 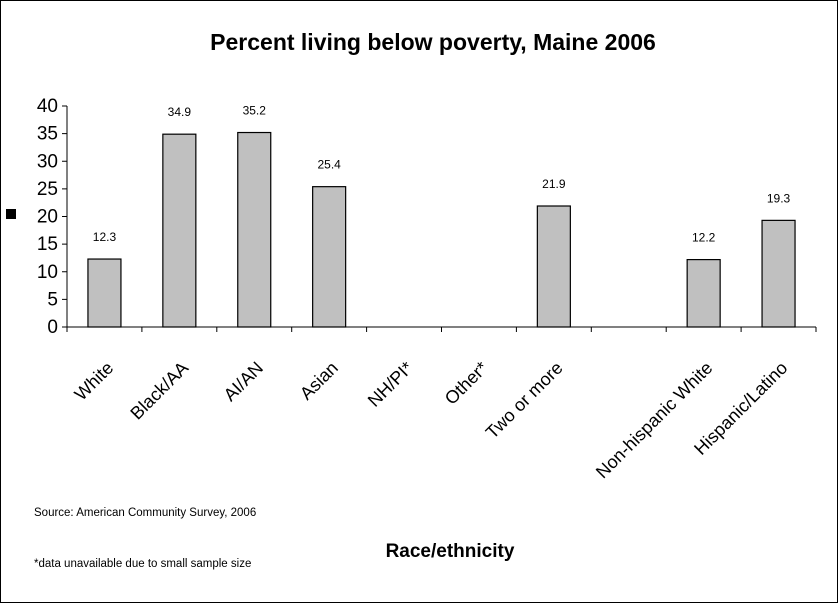 What do you see at coordinates (441, 329) in the screenshot?
I see `x-axis` at bounding box center [441, 329].